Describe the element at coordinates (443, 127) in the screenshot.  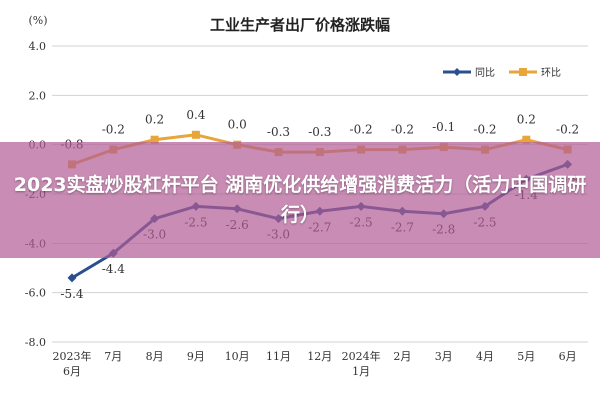
I see `mom-data-label: -0.1` at that location.